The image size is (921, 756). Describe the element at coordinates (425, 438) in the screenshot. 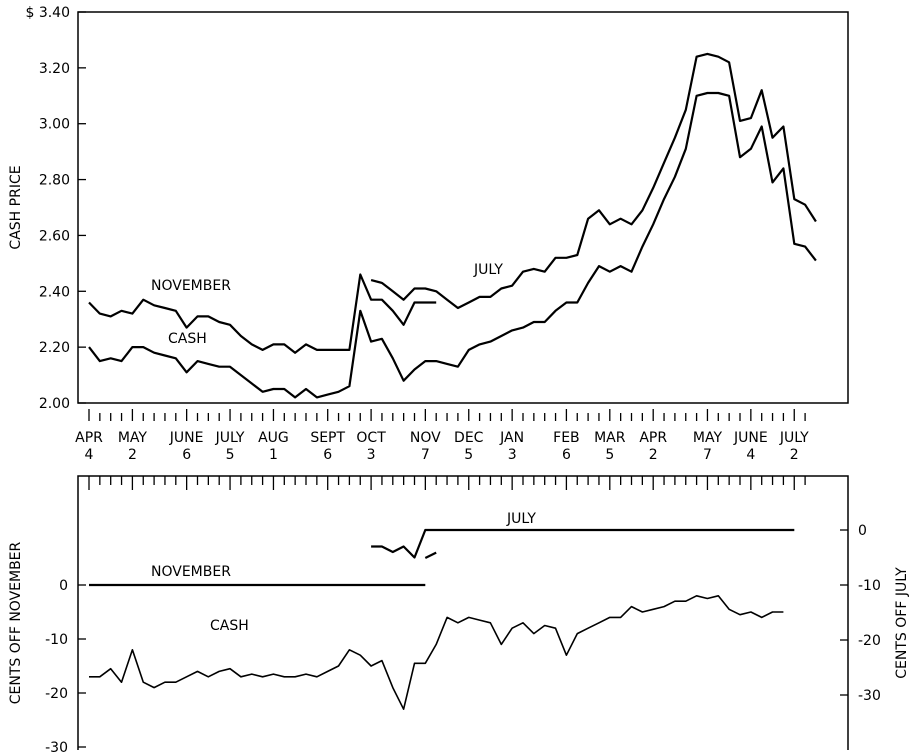

I see `x-month-label: NOV` at that location.